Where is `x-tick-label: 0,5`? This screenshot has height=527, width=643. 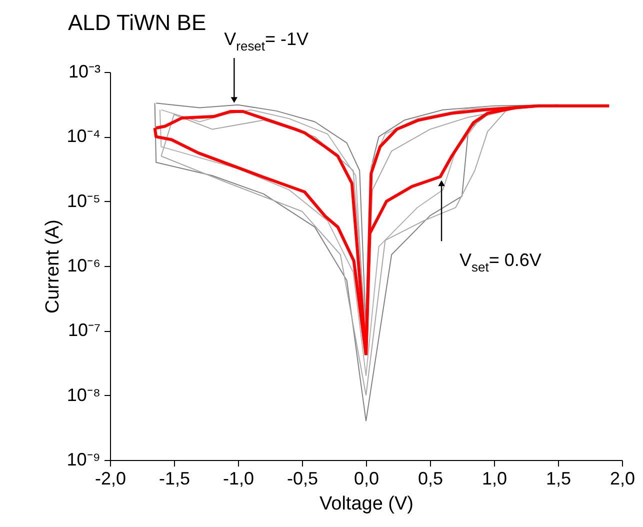 x-tick-label: 0,5 is located at coordinates (431, 478).